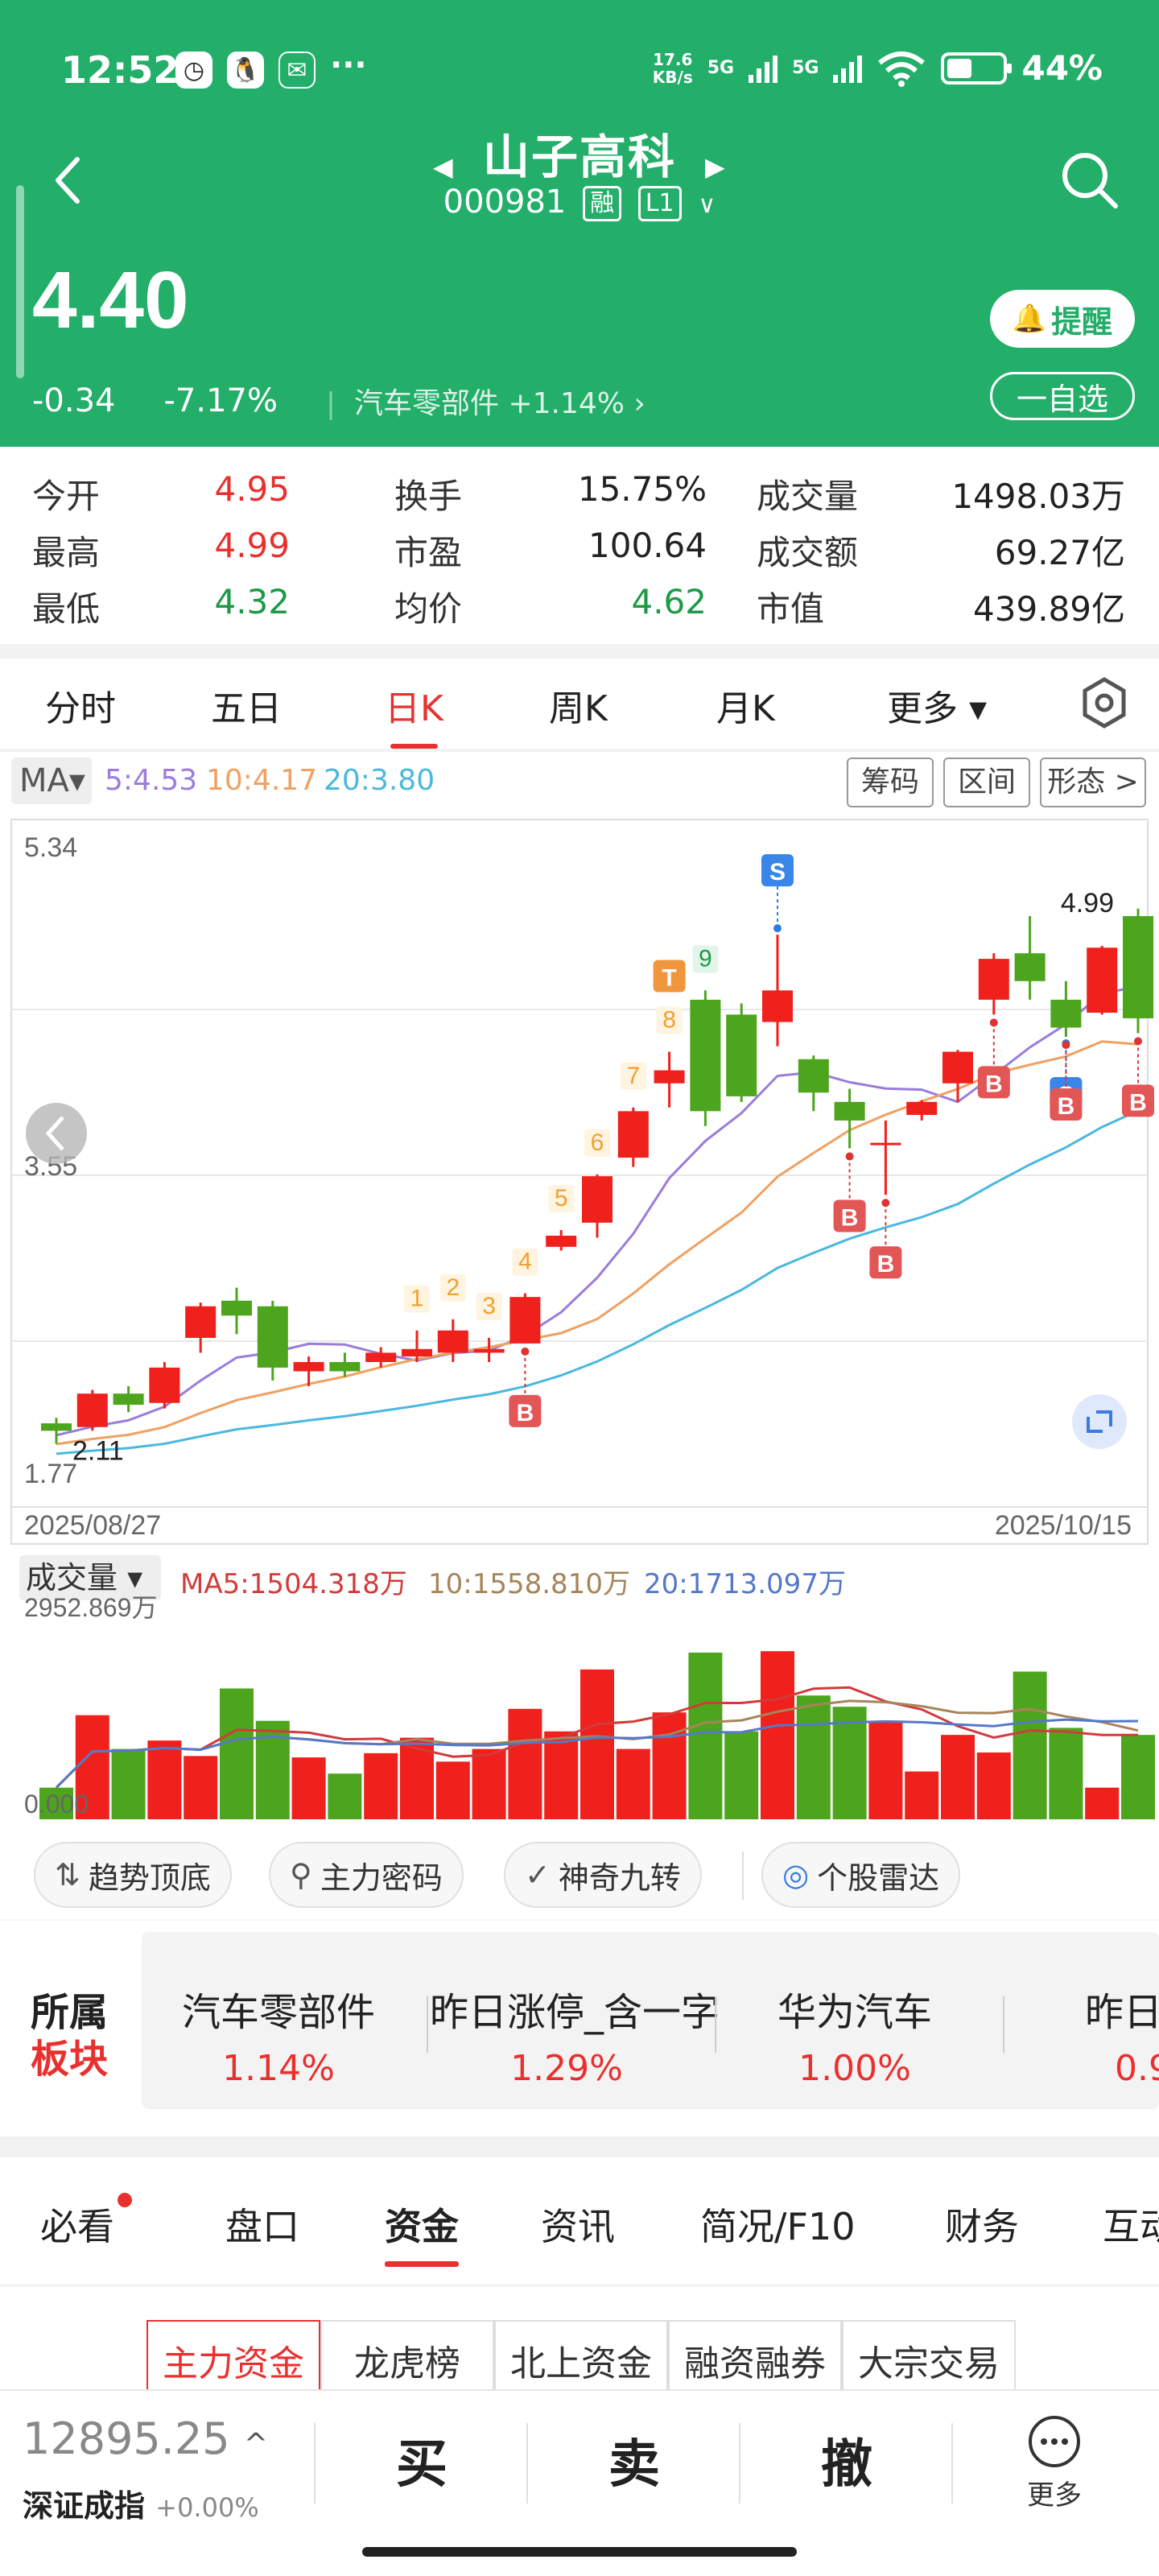 This screenshot has width=1159, height=2576. What do you see at coordinates (1082, 2034) in the screenshot?
I see `sector-item: 昨日涨 0.9` at bounding box center [1082, 2034].